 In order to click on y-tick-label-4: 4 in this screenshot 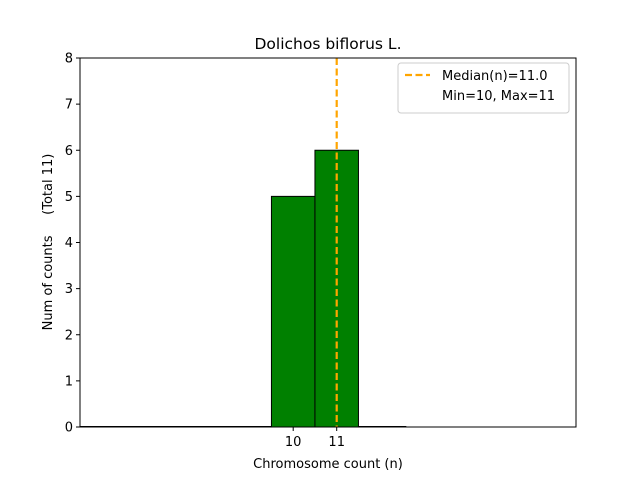, I will do `click(69, 243)`.